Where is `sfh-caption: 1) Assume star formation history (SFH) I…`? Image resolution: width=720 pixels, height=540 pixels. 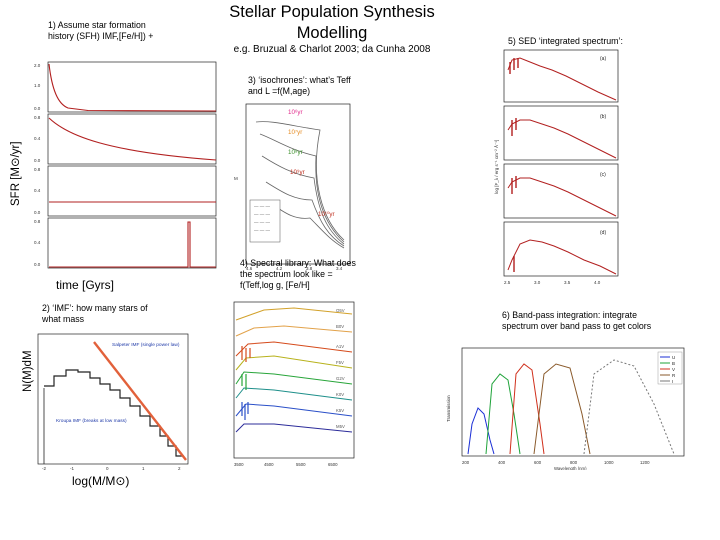
sfh-caption: 1) Assume star formation history (SFH) I… is located at coordinates (101, 30).